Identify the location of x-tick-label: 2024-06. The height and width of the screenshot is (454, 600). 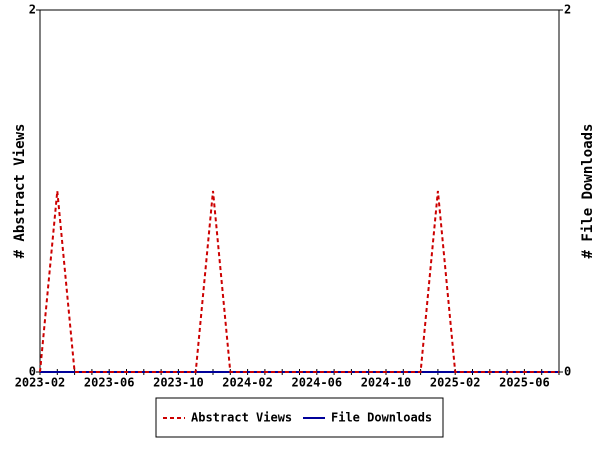
(317, 383).